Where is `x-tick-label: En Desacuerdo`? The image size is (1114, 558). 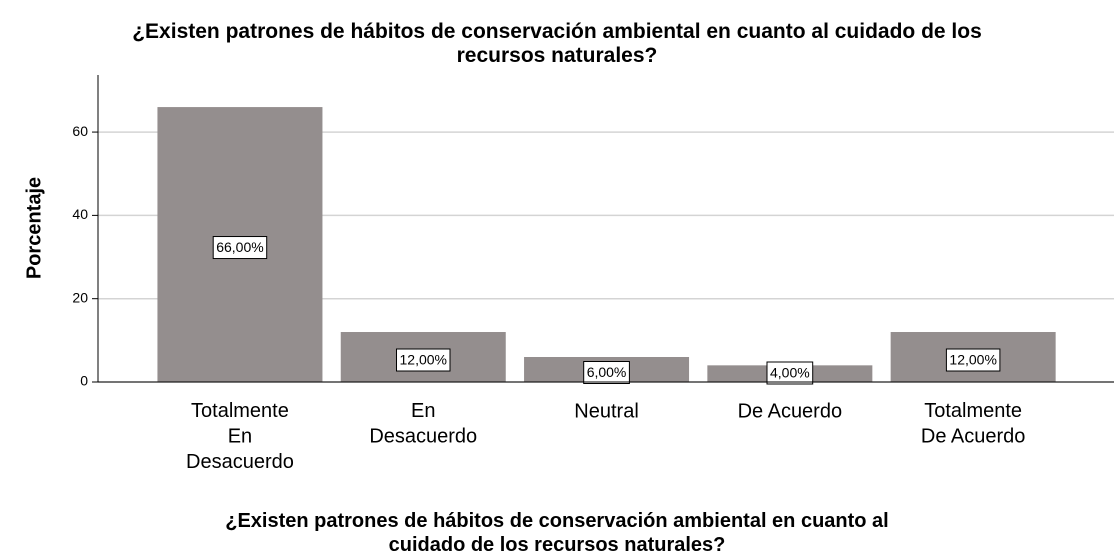
x-tick-label: En Desacuerdo is located at coordinates (423, 424).